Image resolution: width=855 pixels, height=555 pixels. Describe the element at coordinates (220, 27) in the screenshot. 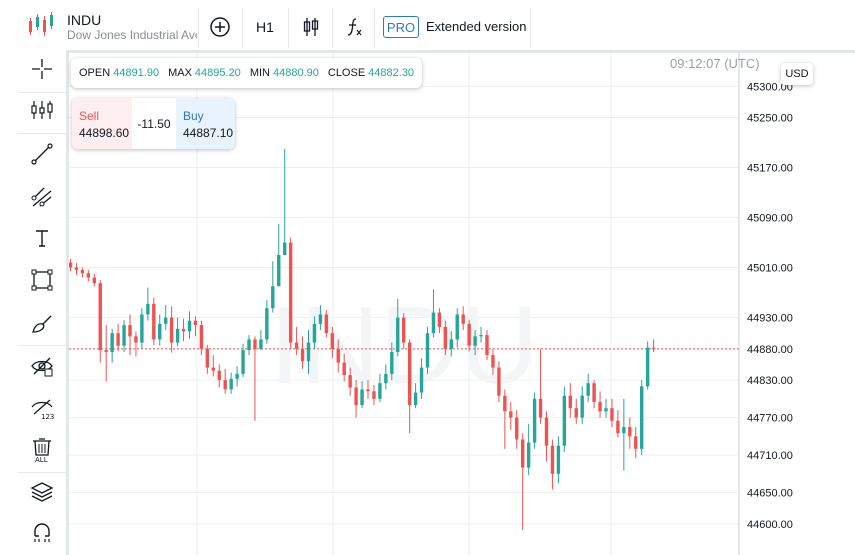

I see `add-symbol-button` at that location.